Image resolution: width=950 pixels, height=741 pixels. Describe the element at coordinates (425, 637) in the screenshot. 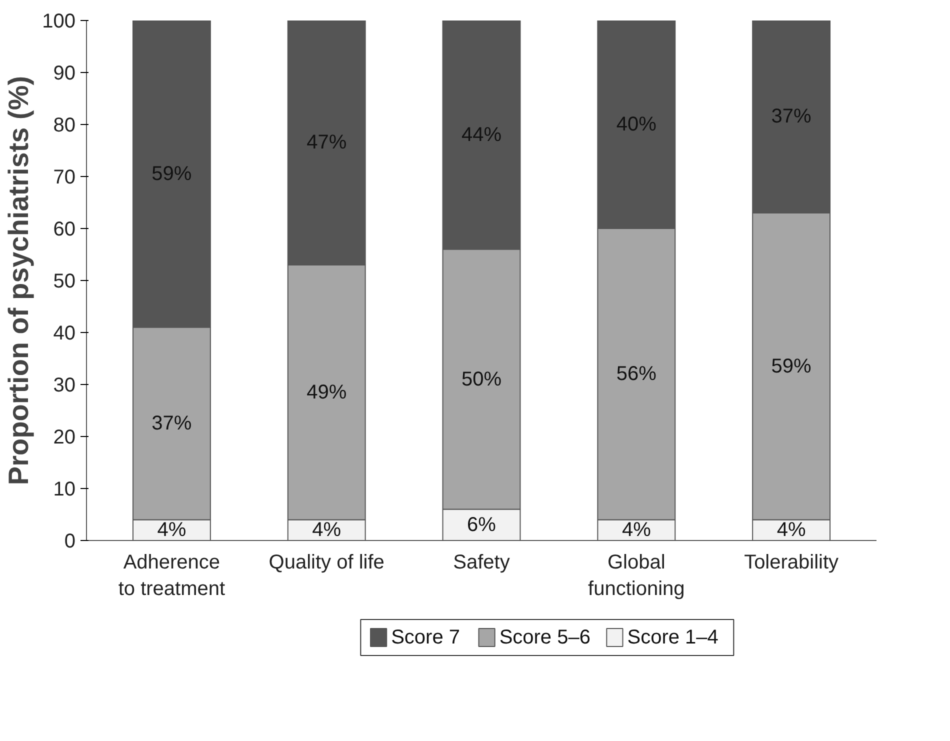

I see `legend-label: Score 7` at that location.